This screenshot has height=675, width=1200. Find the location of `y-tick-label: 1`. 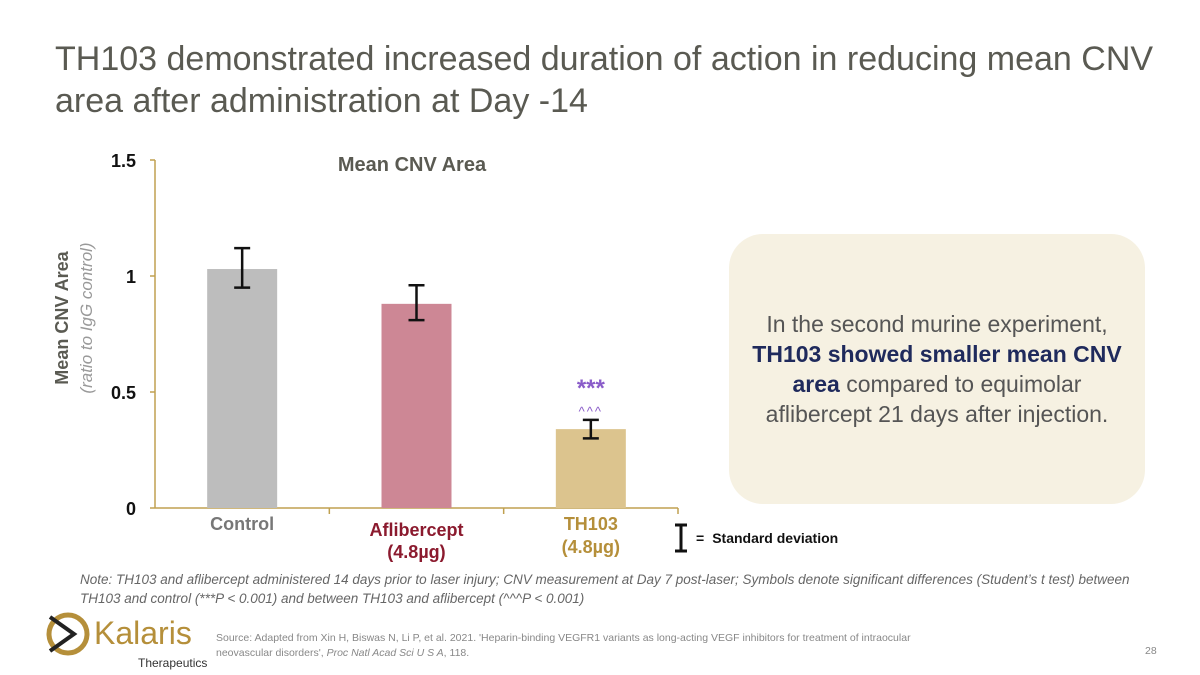

y-tick-label: 1 is located at coordinates (131, 277).